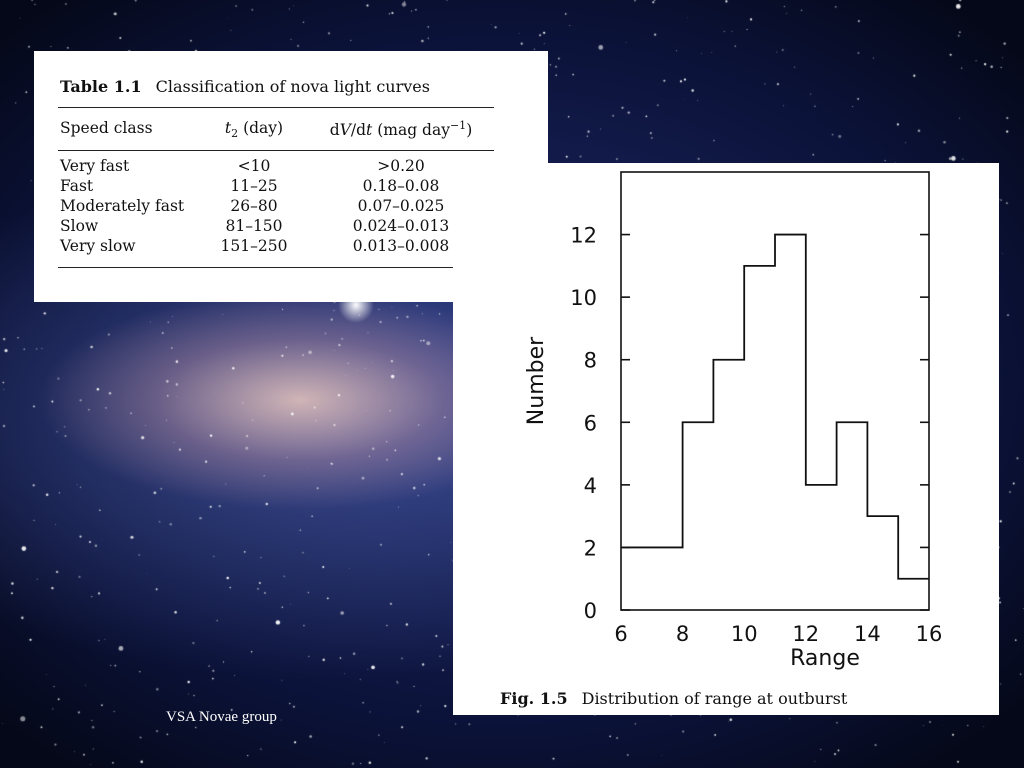  I want to click on figure-label: Fig. 1.5, so click(534, 698).